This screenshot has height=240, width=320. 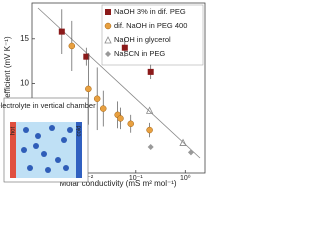 What do you see at coordinates (117, 183) in the screenshot?
I see `x-axis-title: Molar conductivity (mS m² mol⁻¹)` at bounding box center [117, 183].